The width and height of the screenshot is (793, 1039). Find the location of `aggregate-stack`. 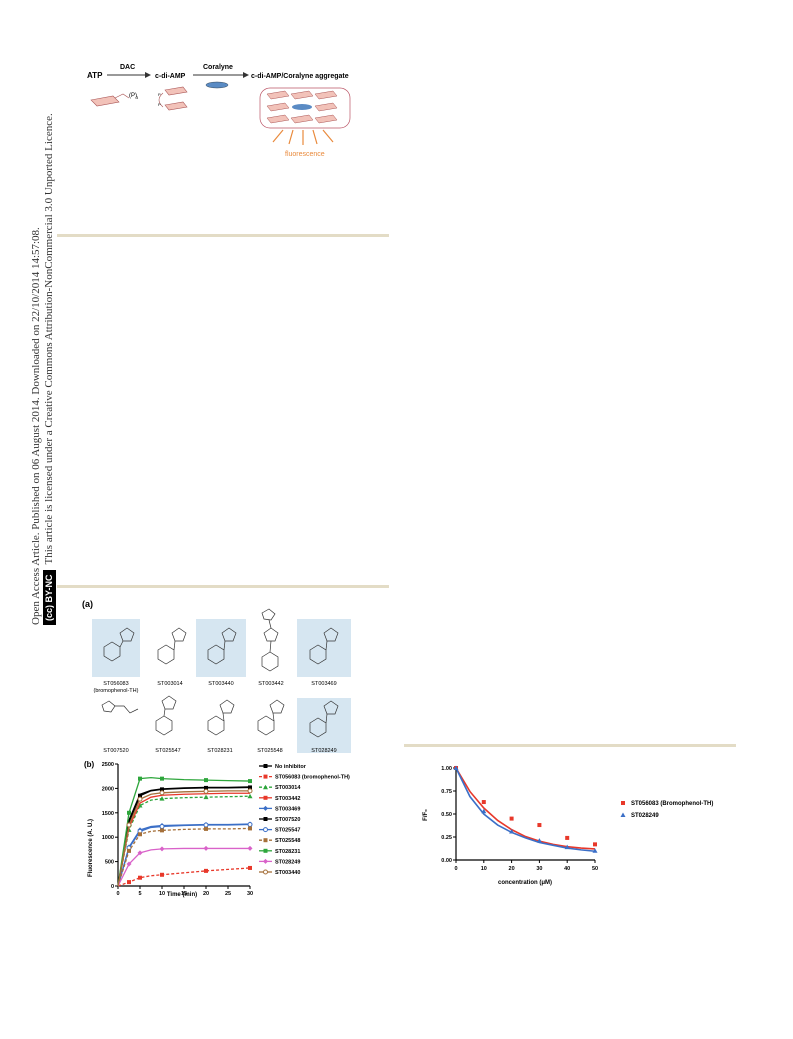

aggregate-stack is located at coordinates (305, 108).